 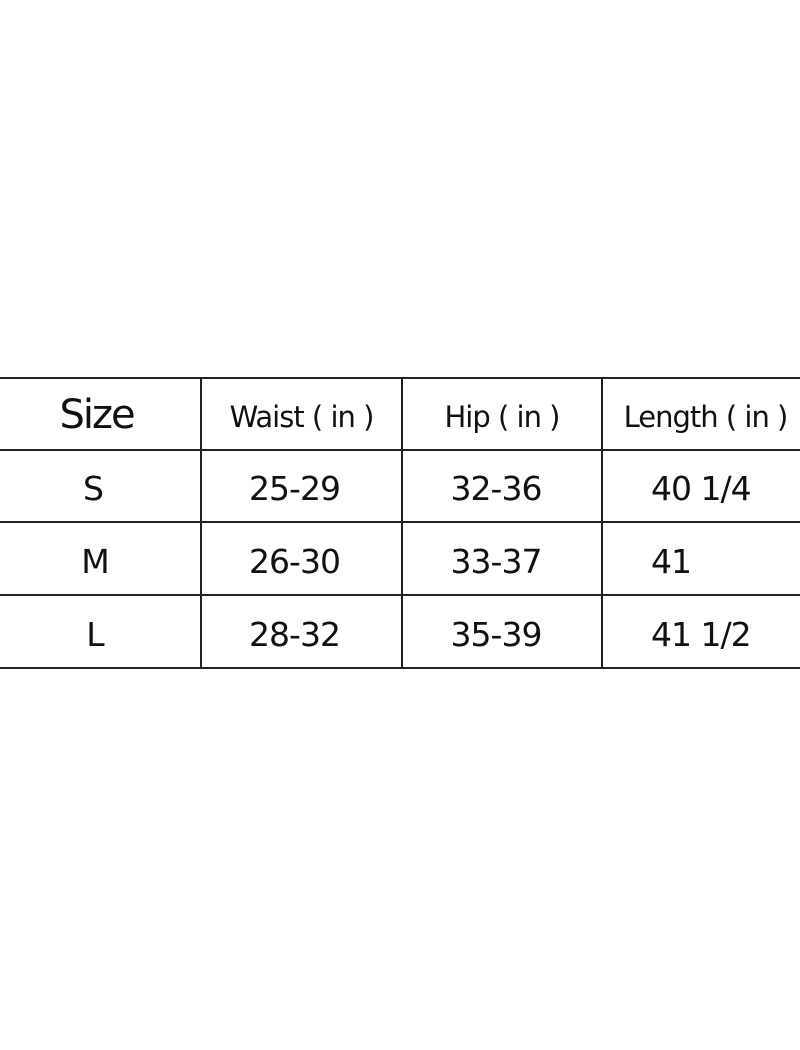 What do you see at coordinates (502, 417) in the screenshot?
I see `header-hip: Hip ( in )` at bounding box center [502, 417].